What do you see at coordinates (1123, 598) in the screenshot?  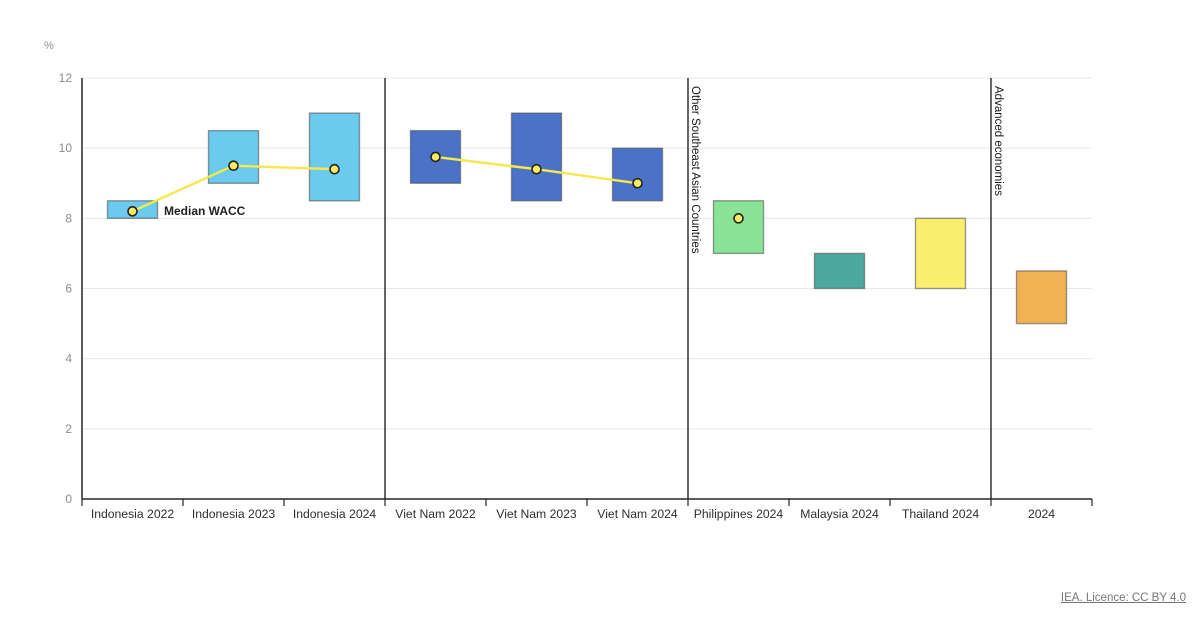 I see `iea-licence-link: IEA. Licence: CC BY 4.0` at bounding box center [1123, 598].